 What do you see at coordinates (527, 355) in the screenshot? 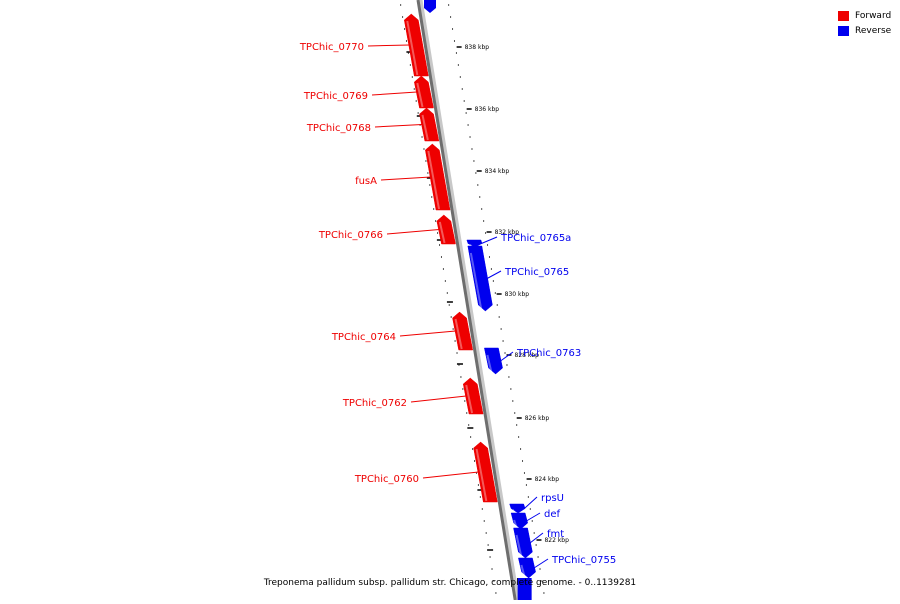
I see `scale-tick-label: 828 kbp` at bounding box center [527, 355].